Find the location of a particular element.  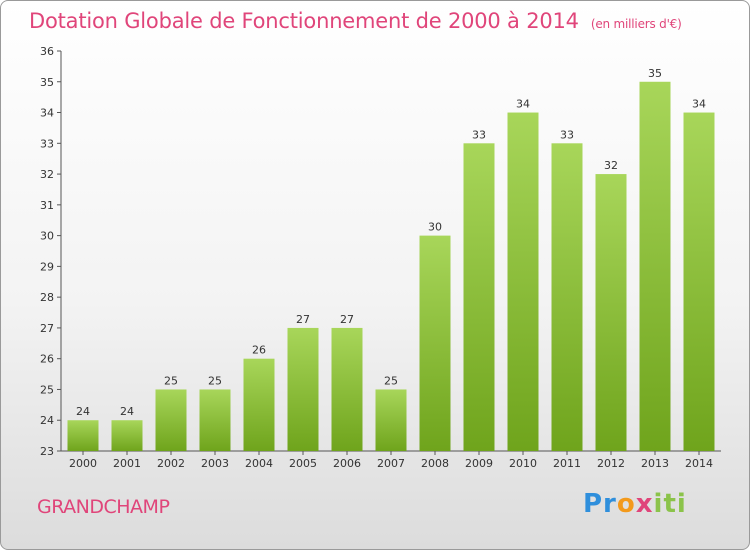

y-tick-label: 32 is located at coordinates (47, 174).